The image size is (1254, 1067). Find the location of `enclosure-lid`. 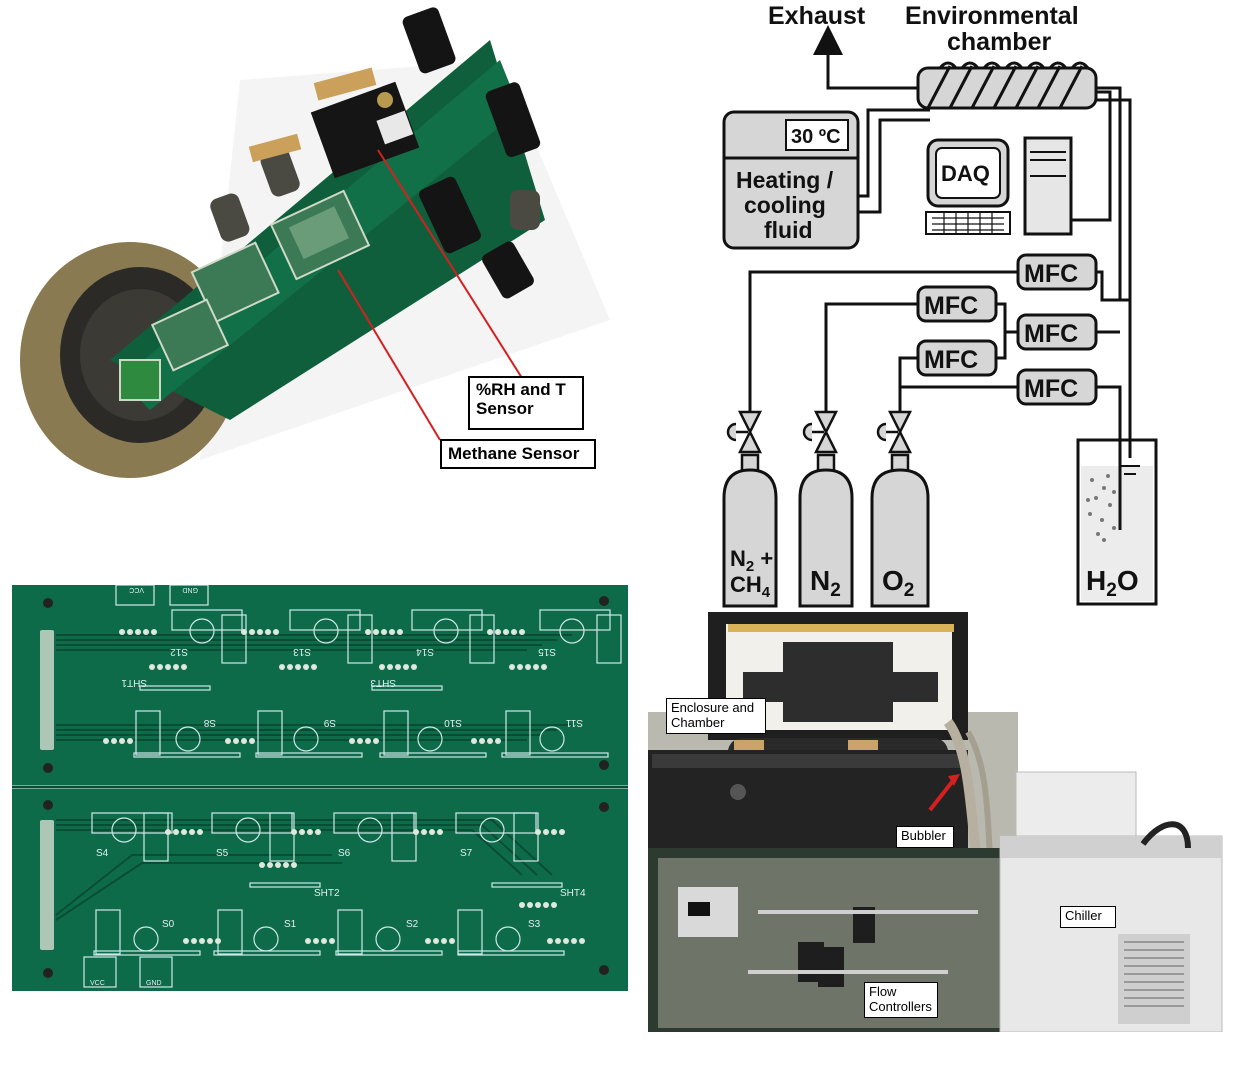

enclosure-lid is located at coordinates (838, 676).